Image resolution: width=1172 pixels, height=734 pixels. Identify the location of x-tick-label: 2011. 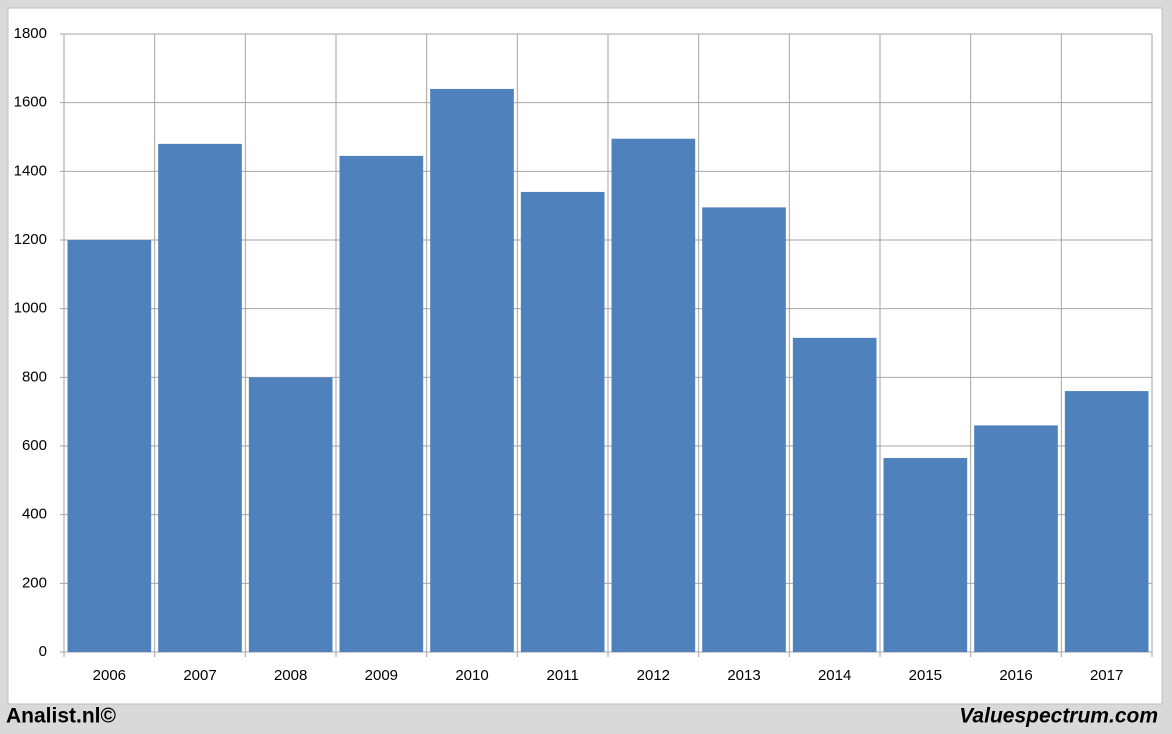
(563, 675).